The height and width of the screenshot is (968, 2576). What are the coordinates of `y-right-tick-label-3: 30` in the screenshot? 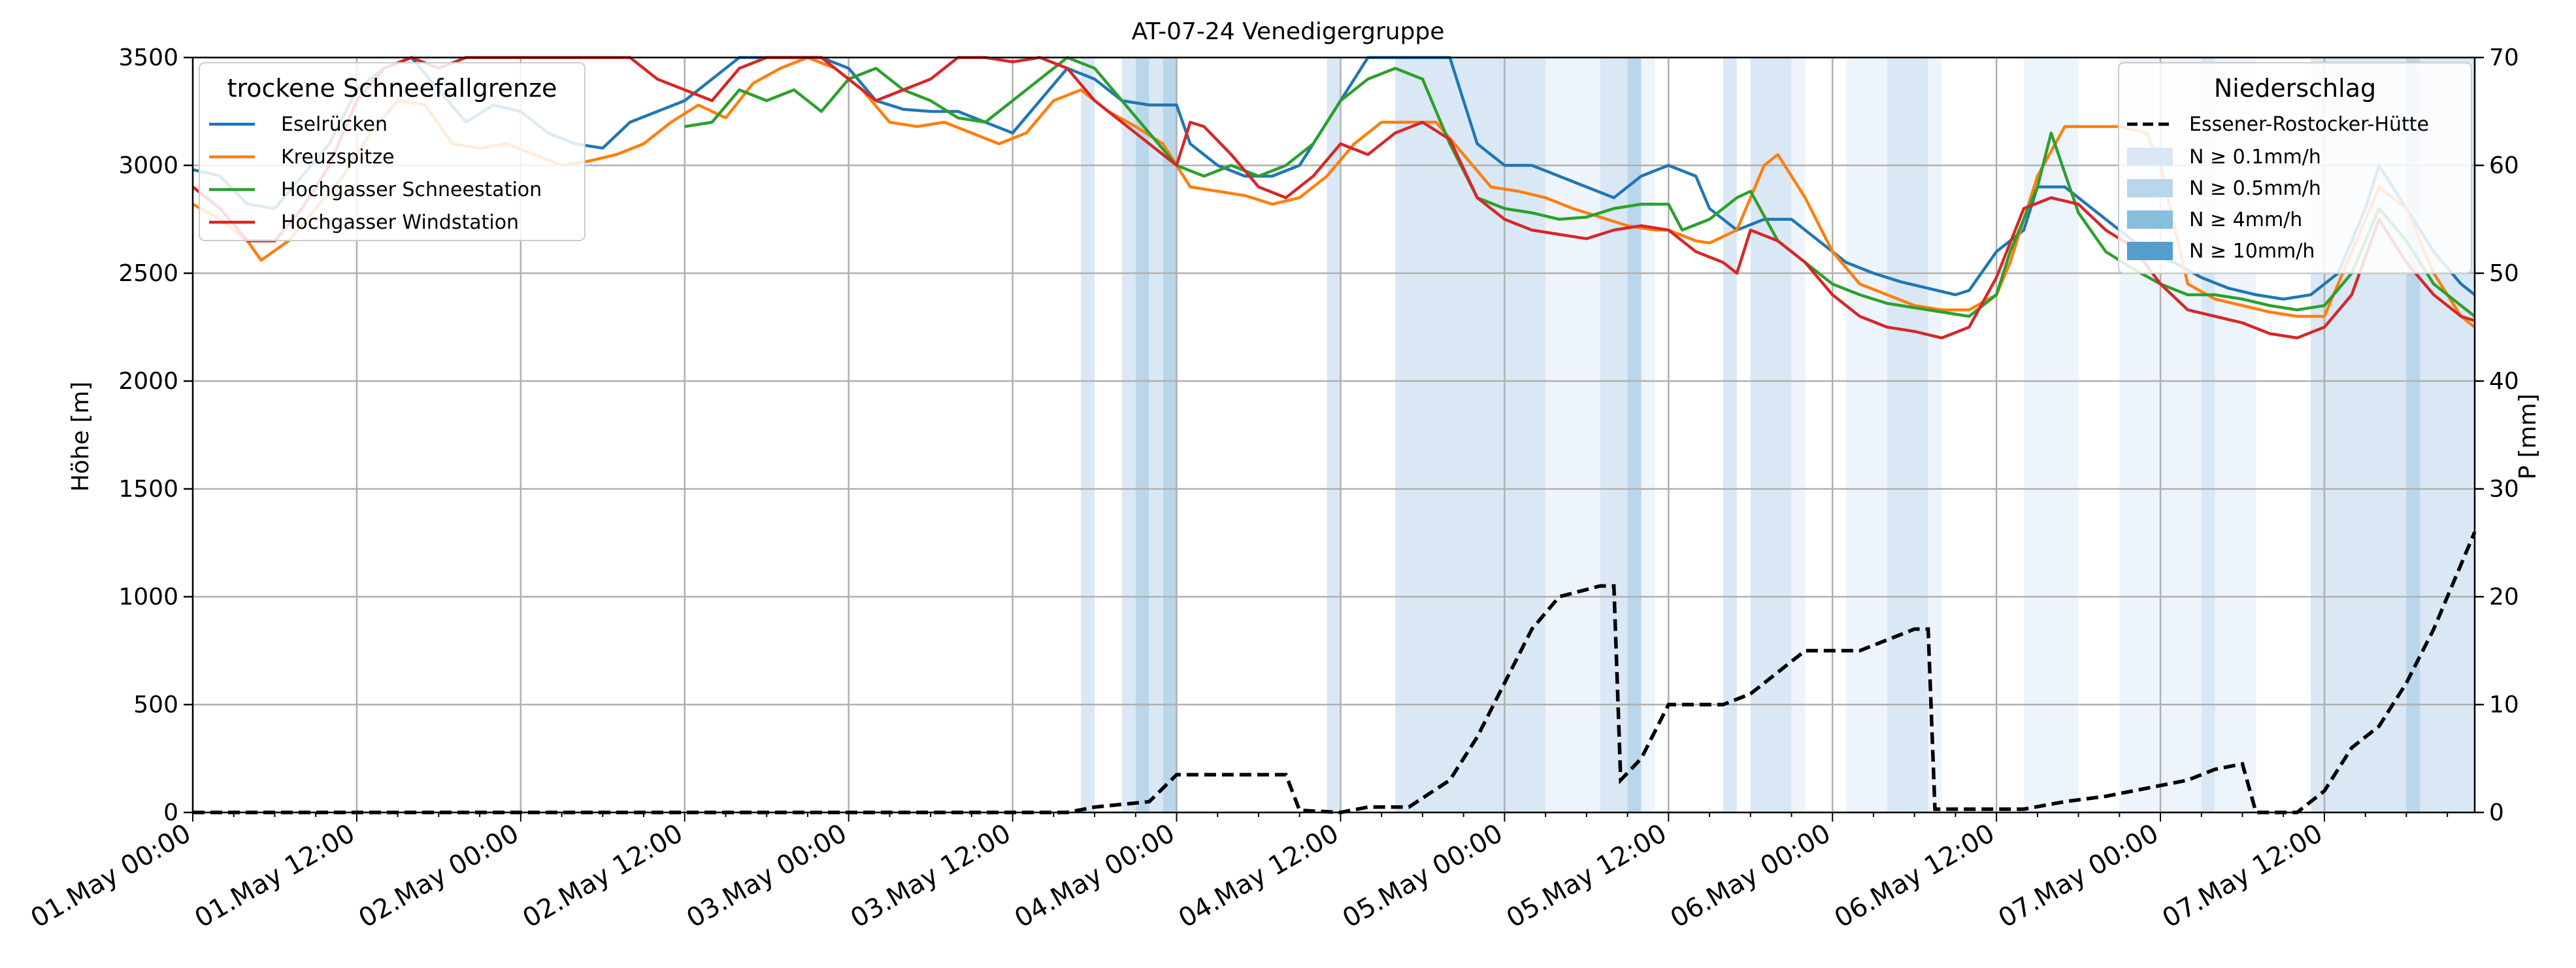 It's located at (2504, 489).